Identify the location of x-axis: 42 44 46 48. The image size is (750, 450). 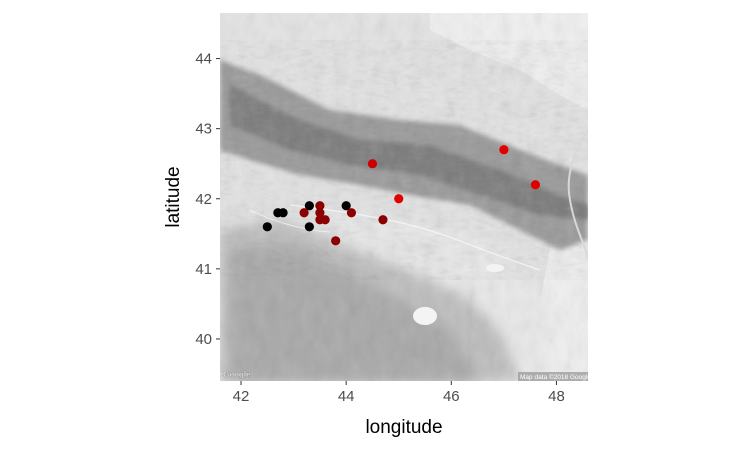
(399, 393).